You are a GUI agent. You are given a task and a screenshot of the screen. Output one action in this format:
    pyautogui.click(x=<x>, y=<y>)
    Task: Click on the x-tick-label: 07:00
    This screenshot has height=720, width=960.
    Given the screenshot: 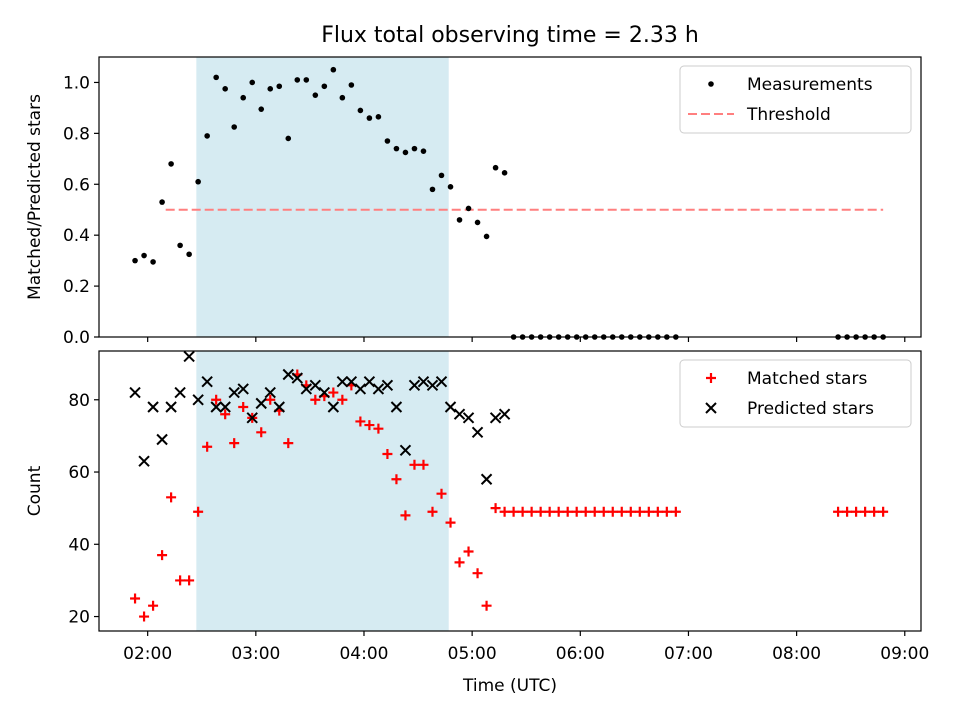 What is the action you would take?
    pyautogui.click(x=688, y=654)
    